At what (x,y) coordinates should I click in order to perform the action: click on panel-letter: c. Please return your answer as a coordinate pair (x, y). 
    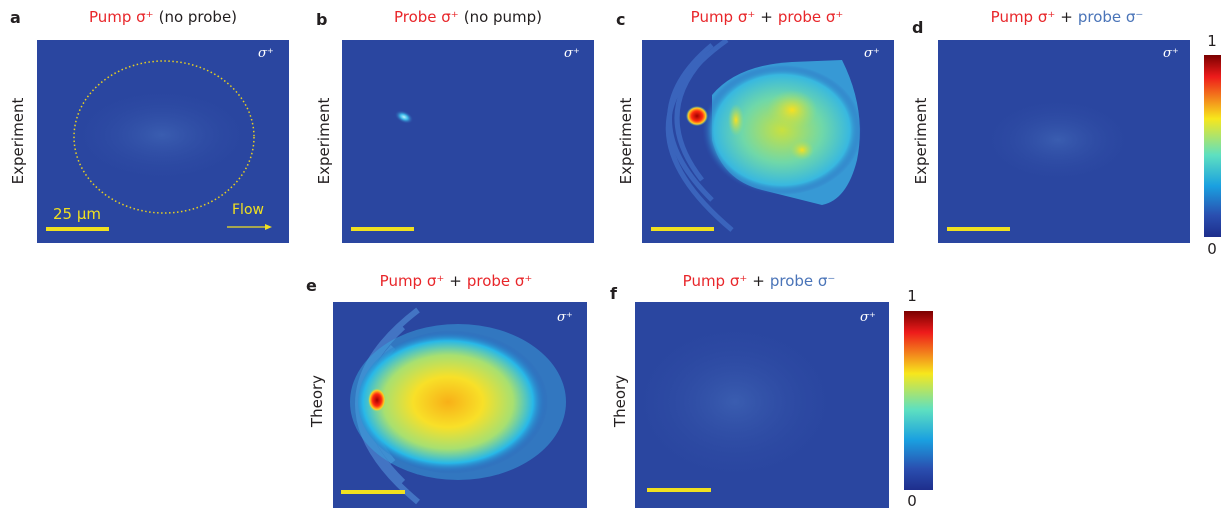
    Looking at the image, I should click on (621, 19).